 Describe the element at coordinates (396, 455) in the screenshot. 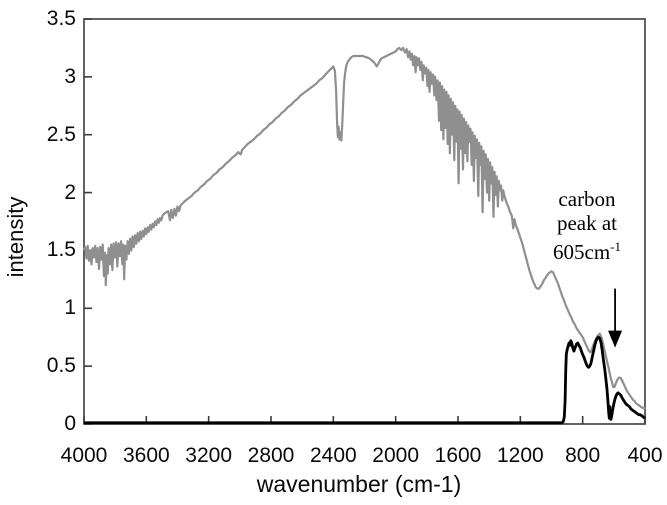

I see `x-tick-label-2000: 2000` at that location.